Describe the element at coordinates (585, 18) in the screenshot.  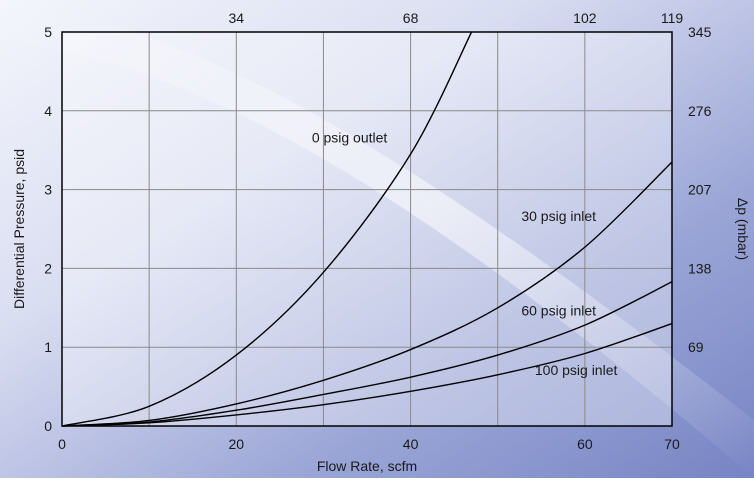
I see `top-tick-label: 102` at that location.